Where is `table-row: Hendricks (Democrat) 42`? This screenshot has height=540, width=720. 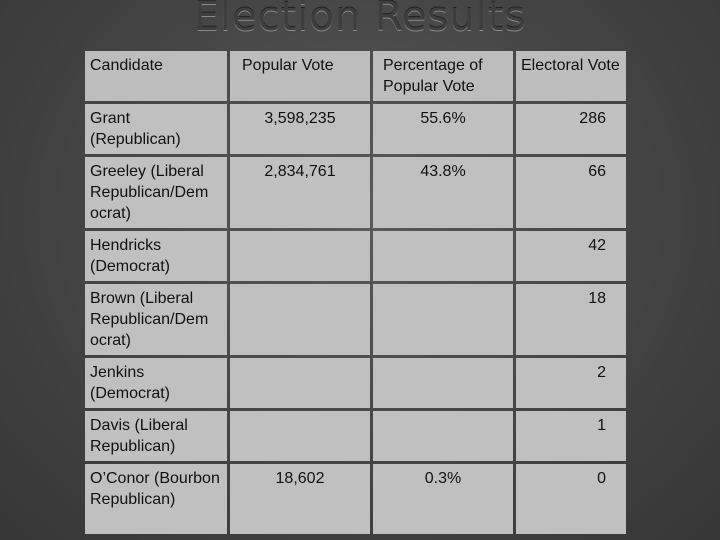 table-row: Hendricks (Democrat) 42 is located at coordinates (355, 256).